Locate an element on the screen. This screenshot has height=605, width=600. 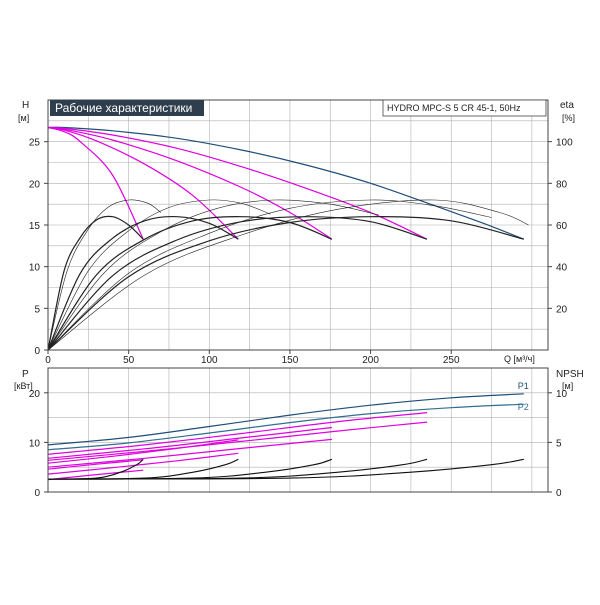
x-tick-label: 200 is located at coordinates (370, 360).